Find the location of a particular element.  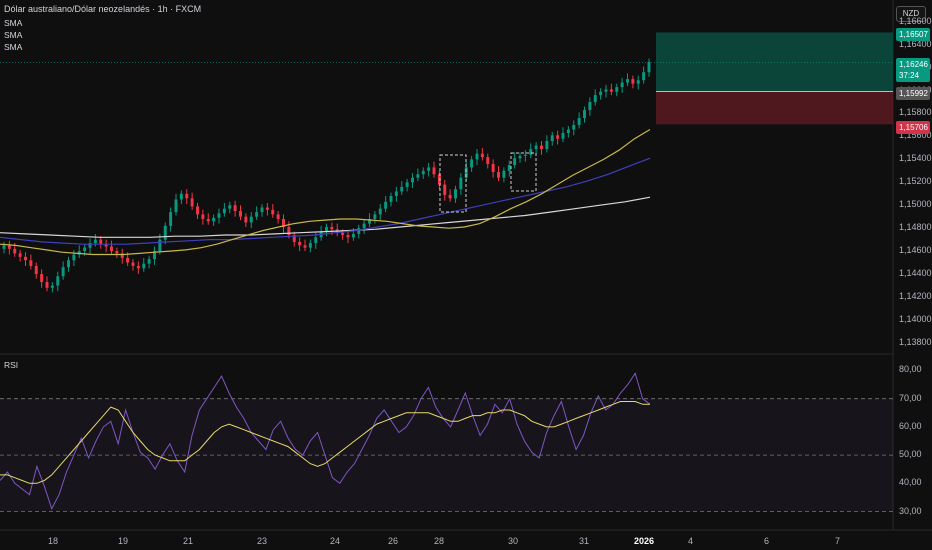

take-profit-zone is located at coordinates (774, 62).